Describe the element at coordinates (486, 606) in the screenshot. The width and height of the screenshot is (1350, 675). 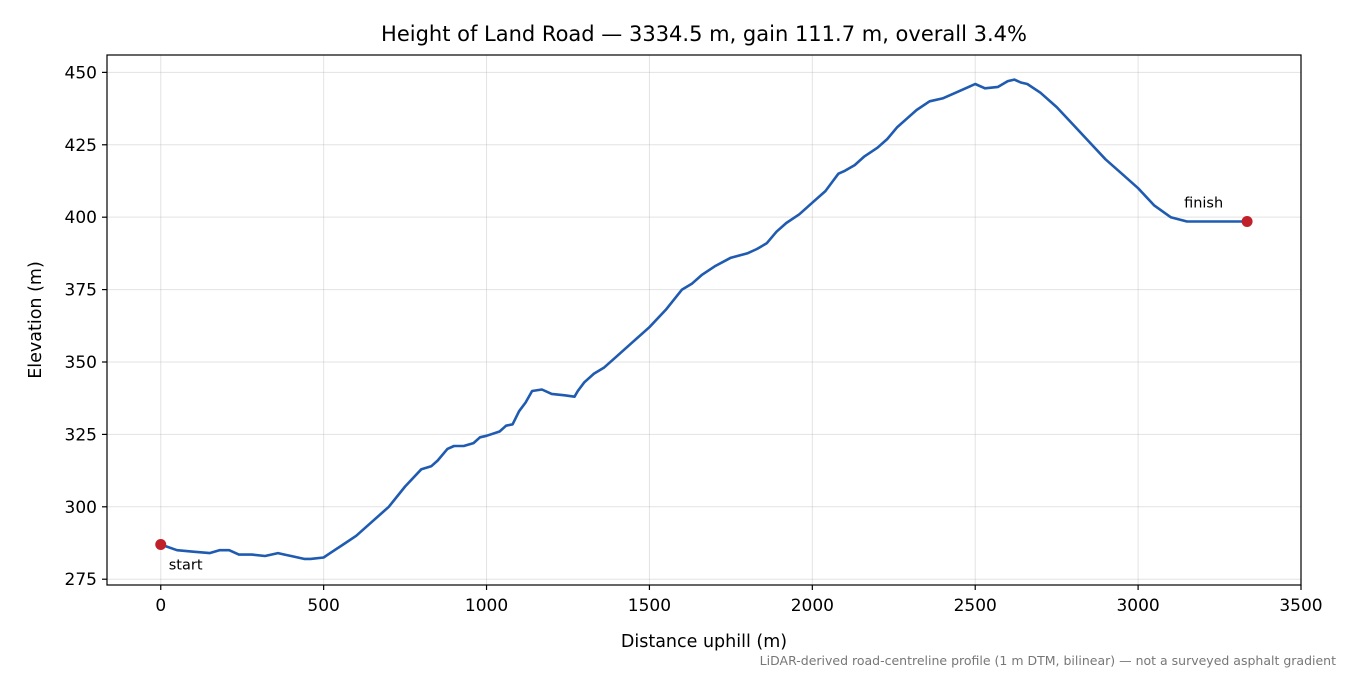
I see `x-tick-label: 1000` at that location.